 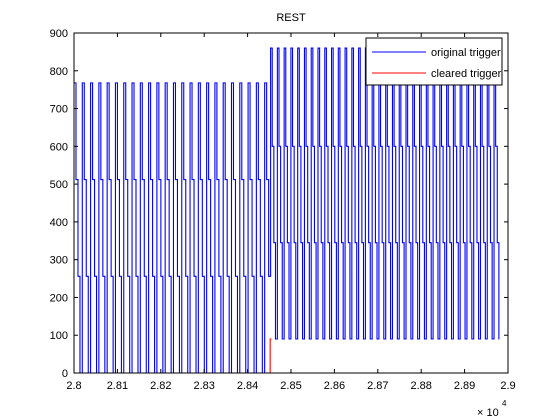 I want to click on y-tick-label-7: 700, so click(x=59, y=110).